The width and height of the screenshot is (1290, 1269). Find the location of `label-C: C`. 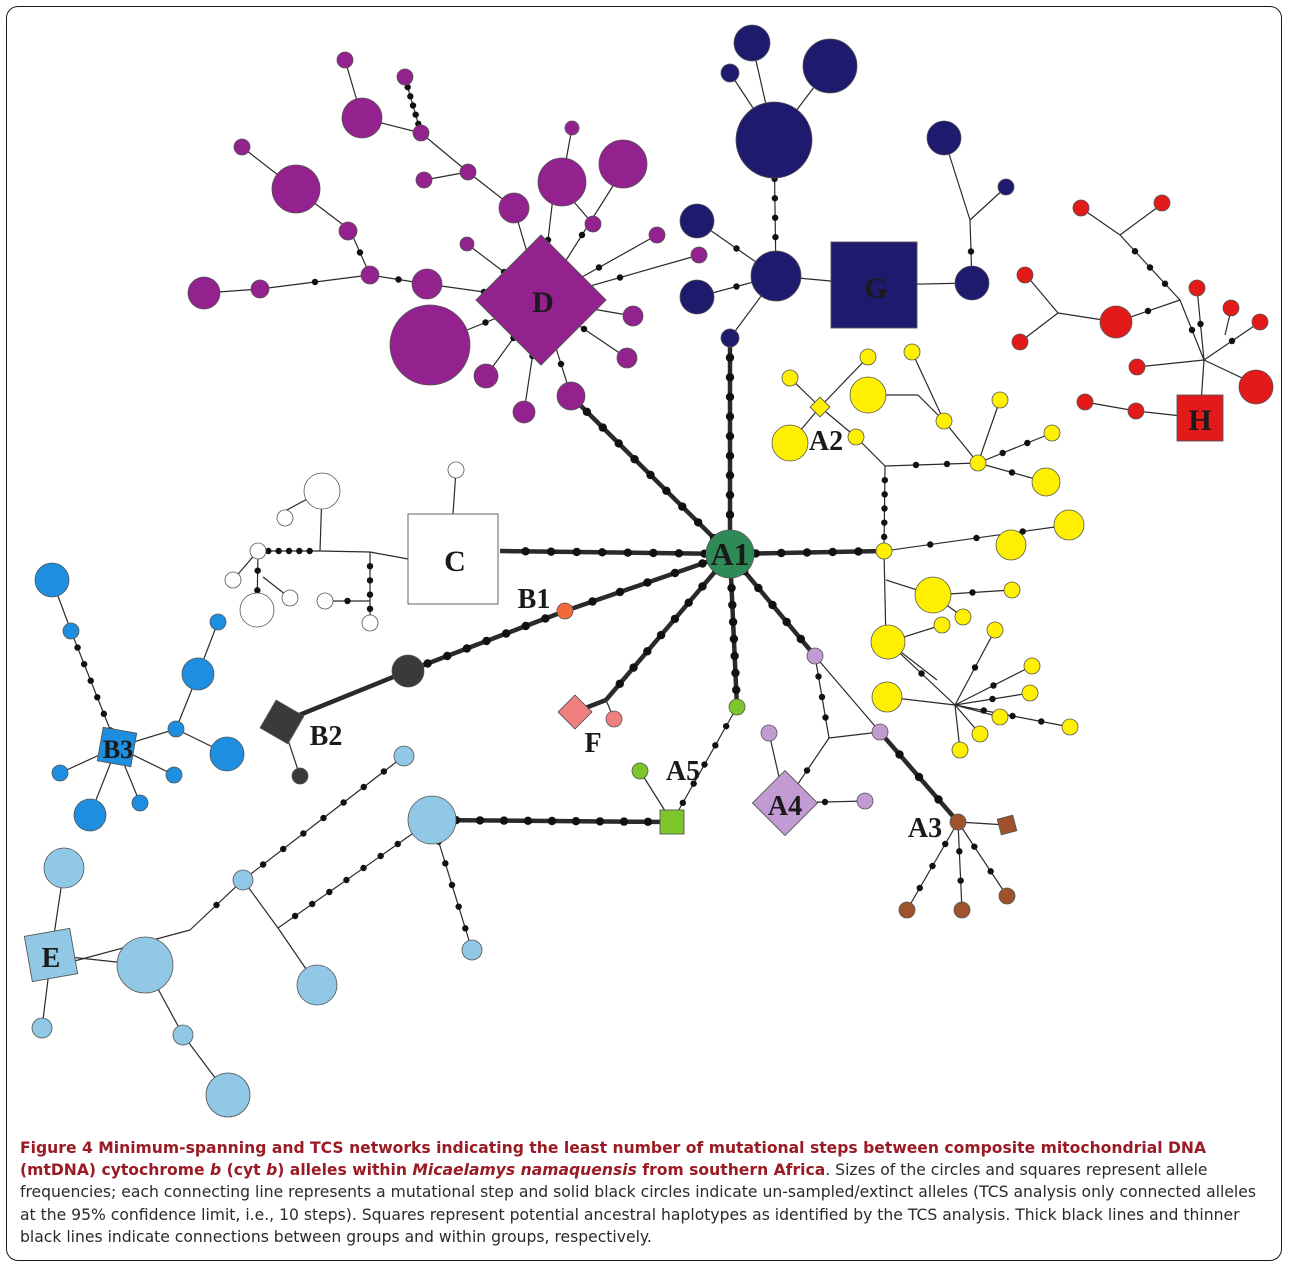

label-C: C is located at coordinates (455, 561).